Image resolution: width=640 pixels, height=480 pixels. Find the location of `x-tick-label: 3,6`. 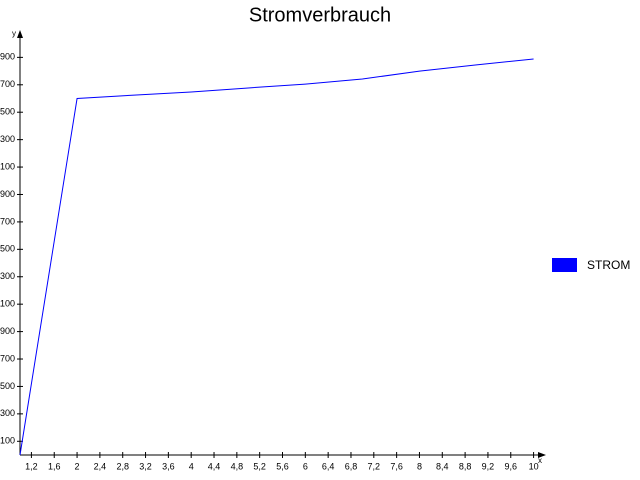

x-tick-label: 3,6 is located at coordinates (168, 466).